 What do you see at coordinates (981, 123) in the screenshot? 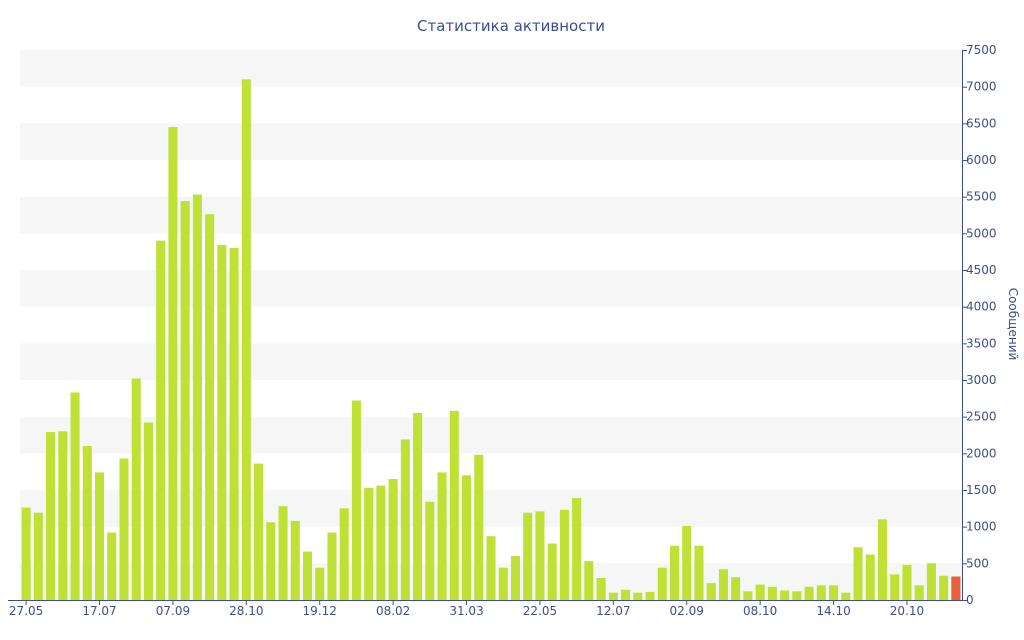
I see `y-tick-label: 6500` at bounding box center [981, 123].